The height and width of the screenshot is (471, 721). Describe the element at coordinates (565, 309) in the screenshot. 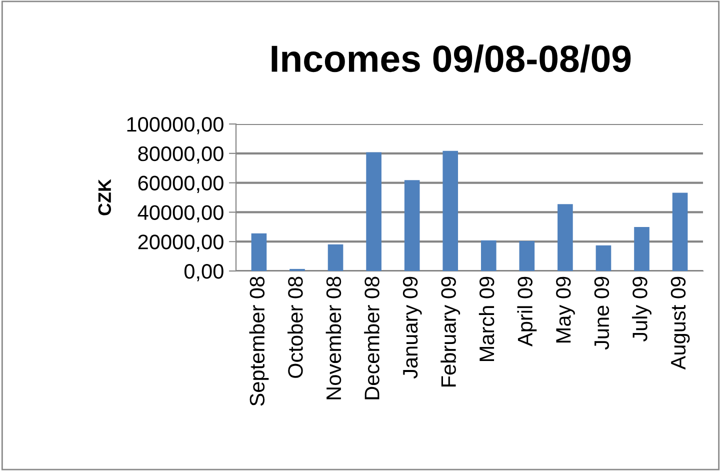

I see `x-tick-label: May 09` at that location.